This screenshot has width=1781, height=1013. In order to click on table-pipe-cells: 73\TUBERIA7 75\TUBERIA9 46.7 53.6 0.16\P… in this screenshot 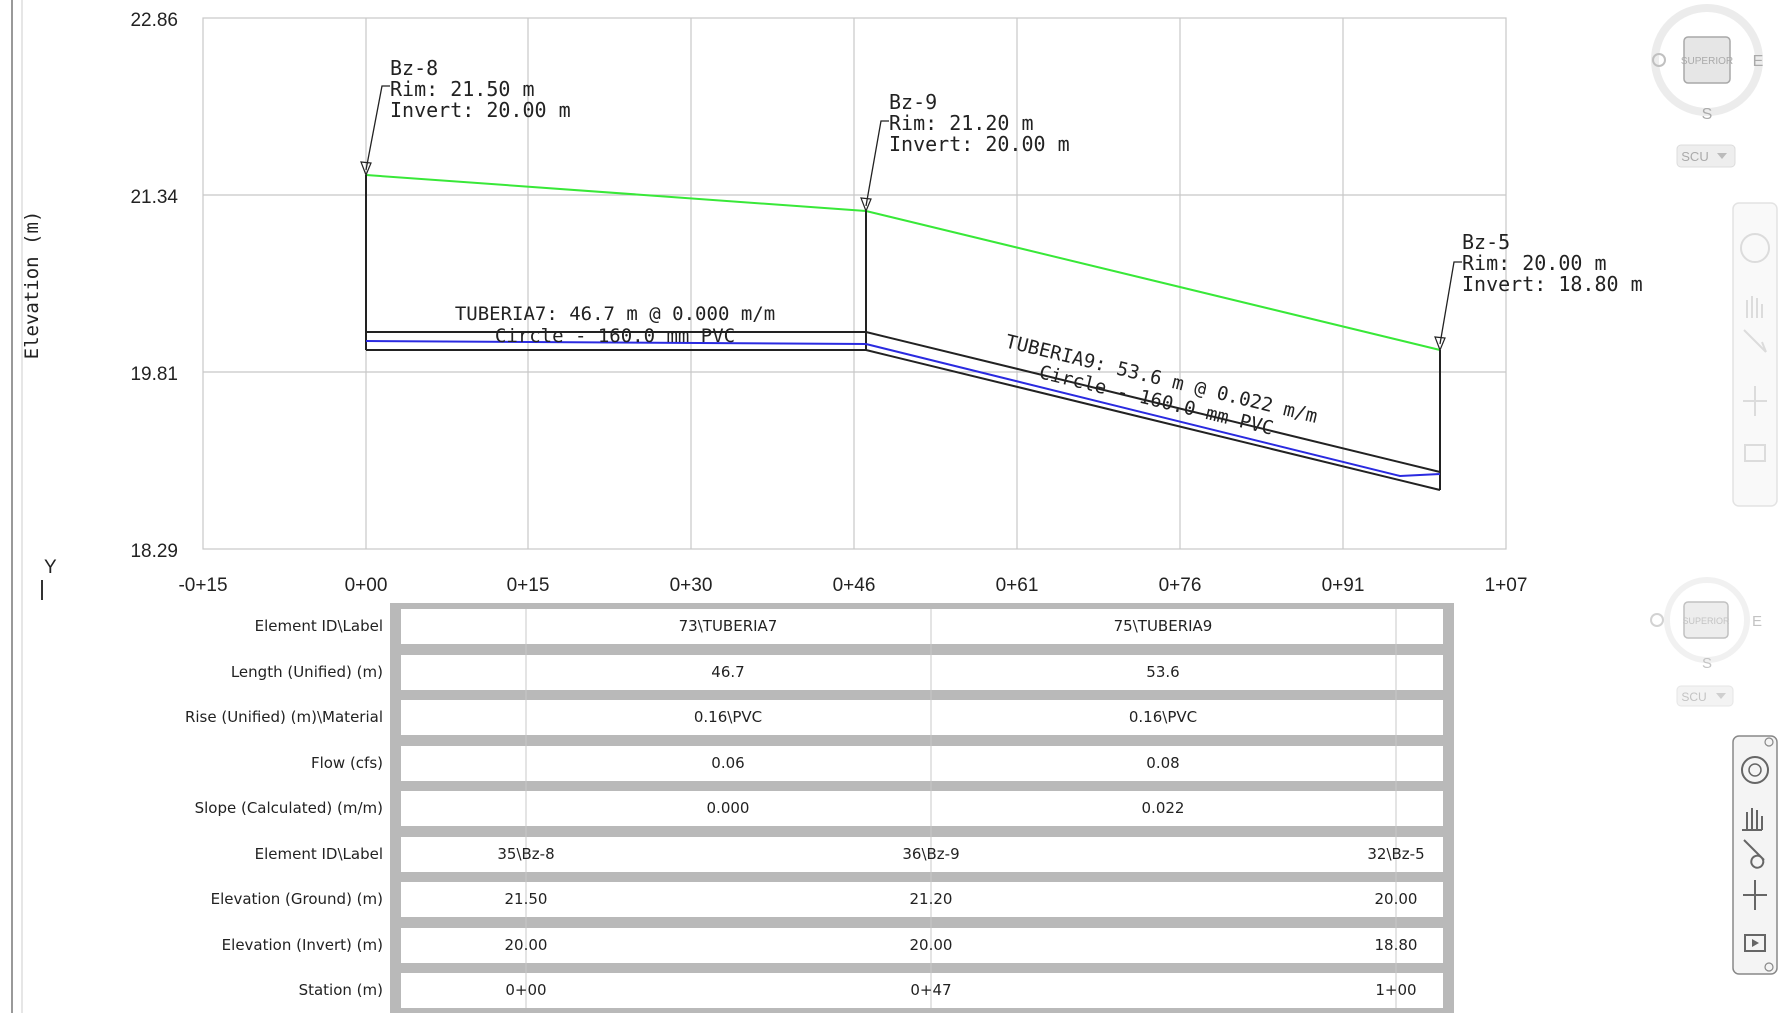, I will do `click(946, 717)`.